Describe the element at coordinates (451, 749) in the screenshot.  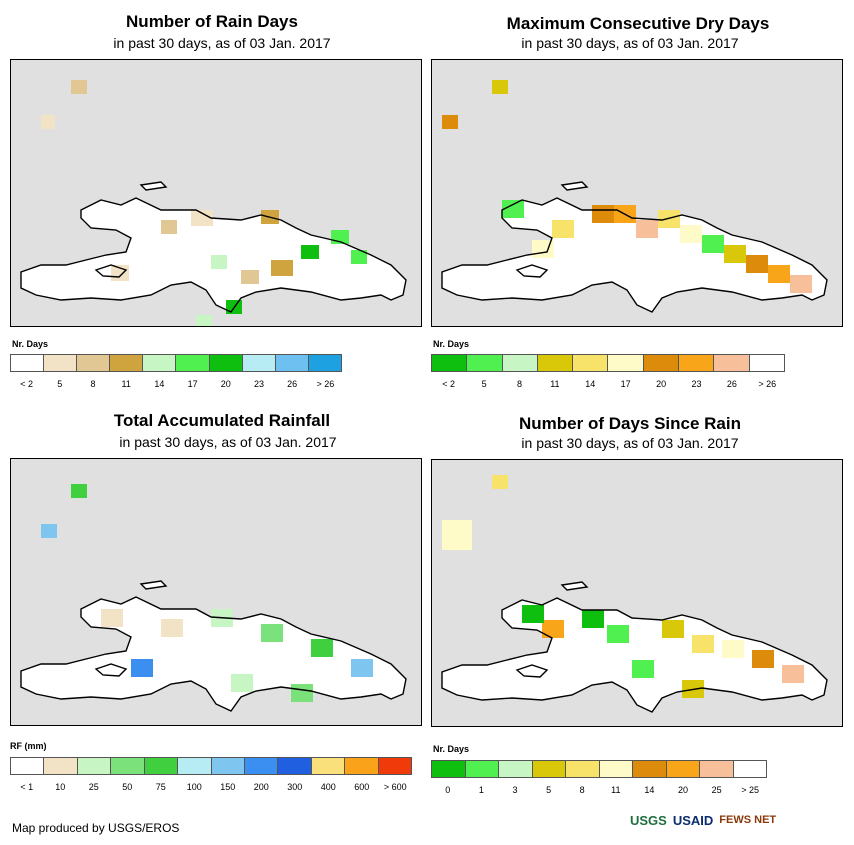
I see `panel4-legend-title: Nr. Days` at that location.